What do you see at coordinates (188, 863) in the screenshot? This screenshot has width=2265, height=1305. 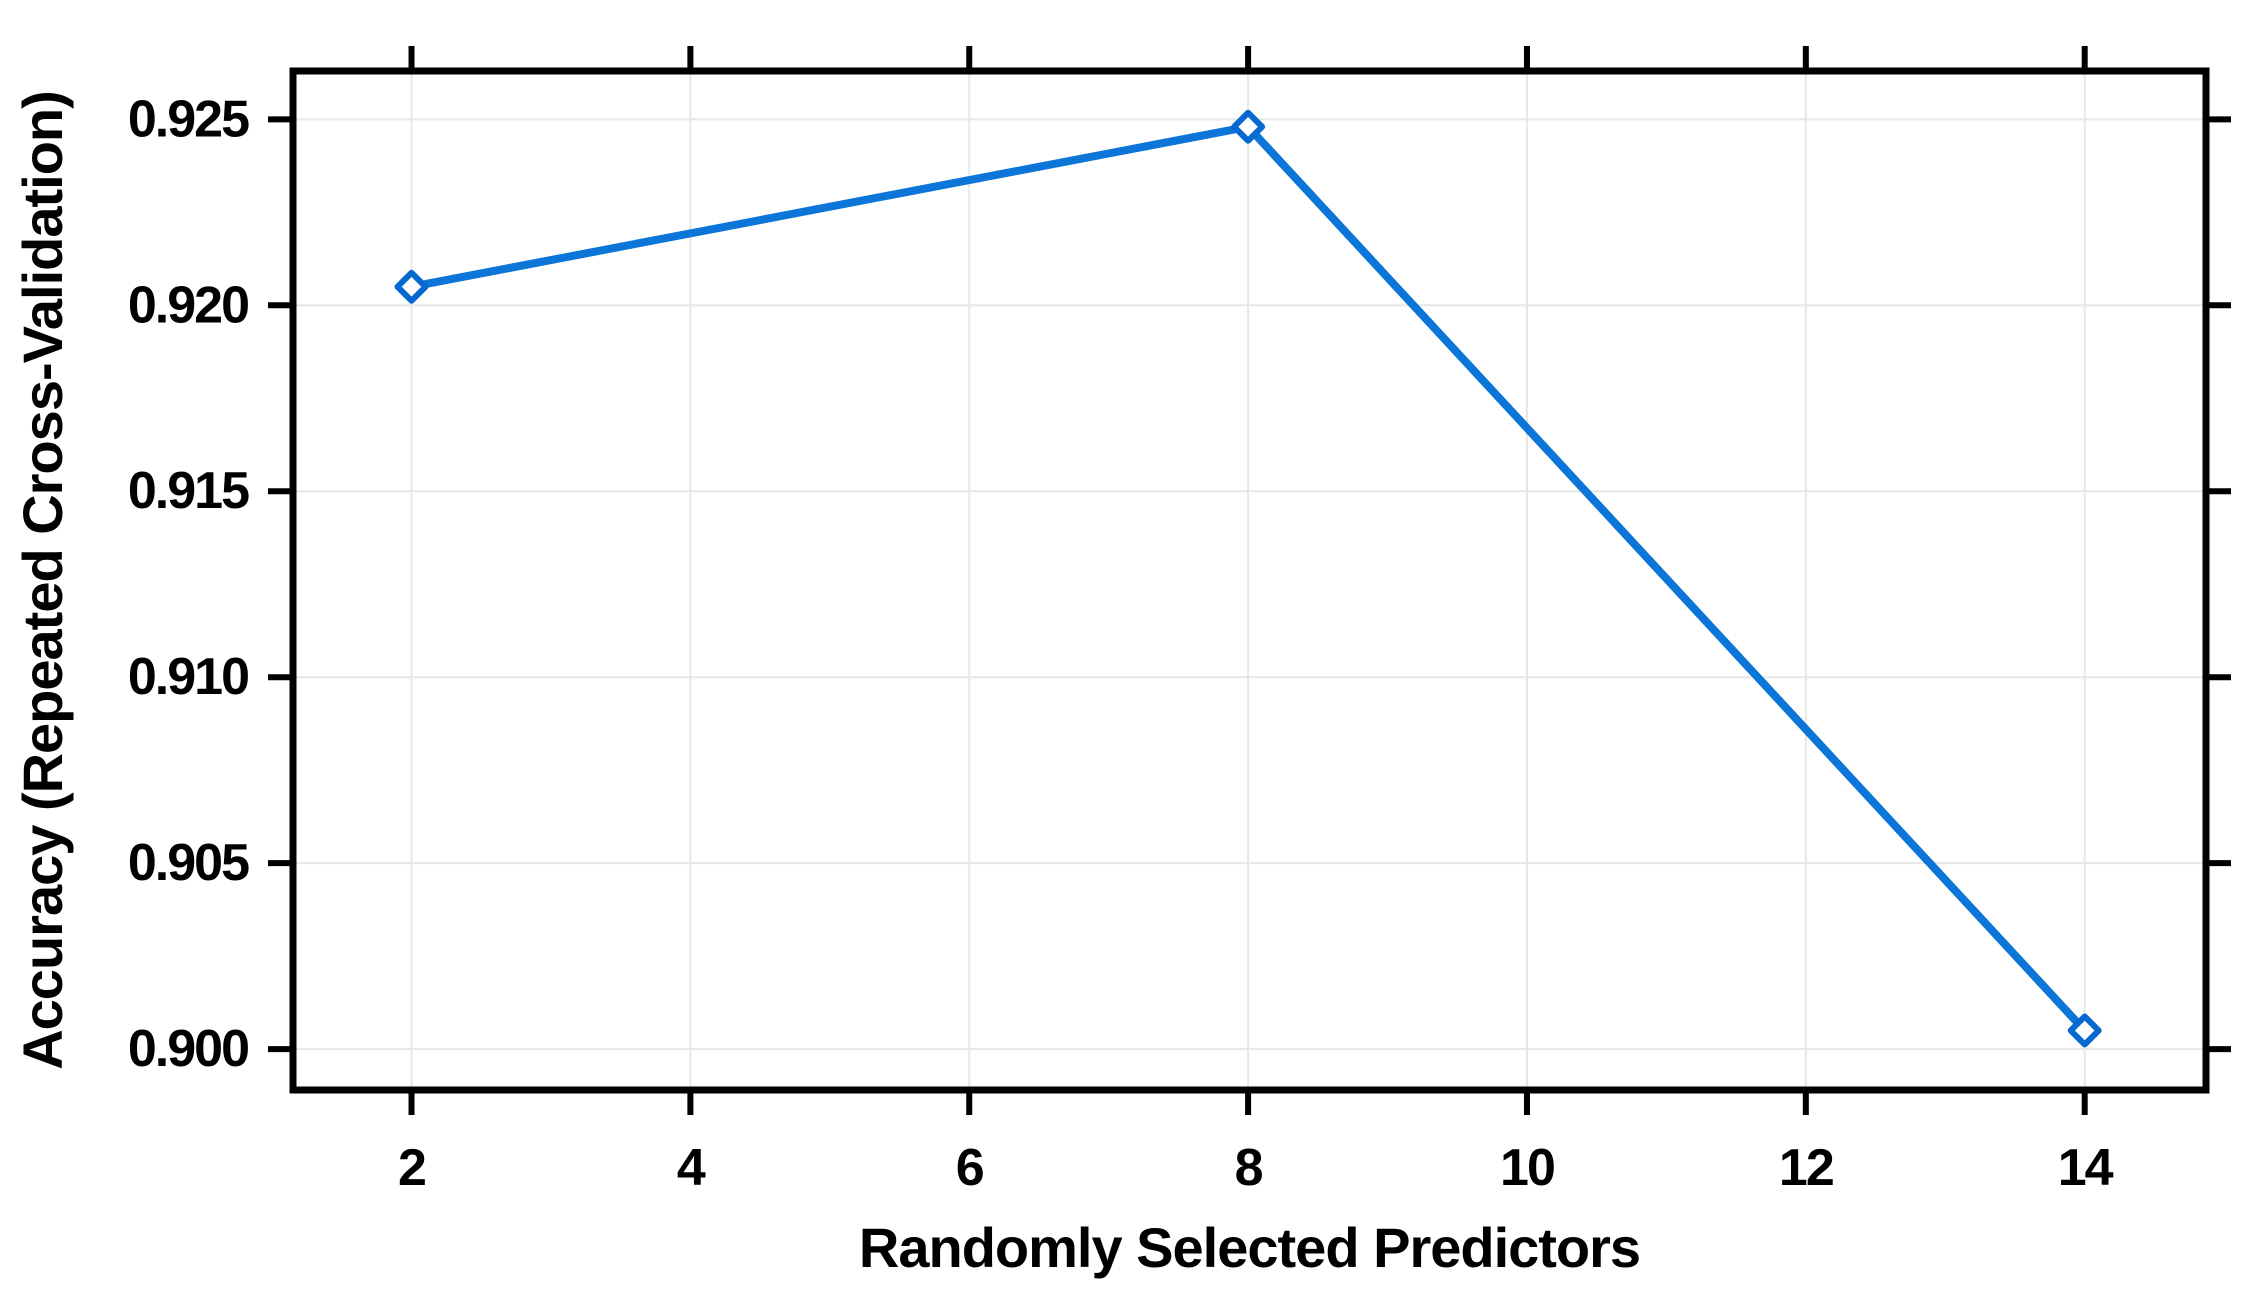 I see `y-tick-label: 0.905` at bounding box center [188, 863].